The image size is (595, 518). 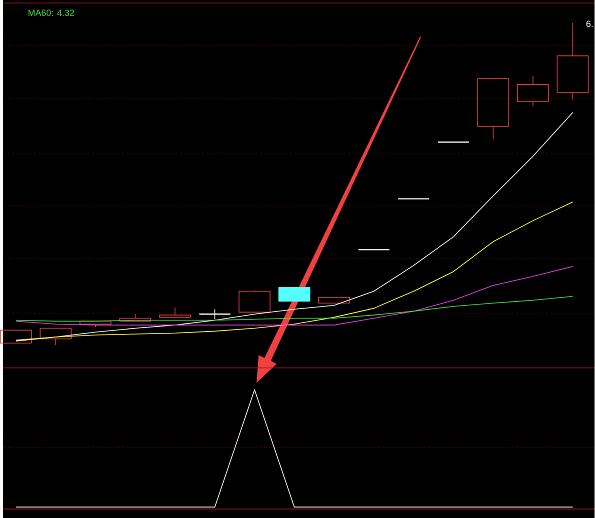 I want to click on text: MA60: 4.32, so click(x=51, y=13).